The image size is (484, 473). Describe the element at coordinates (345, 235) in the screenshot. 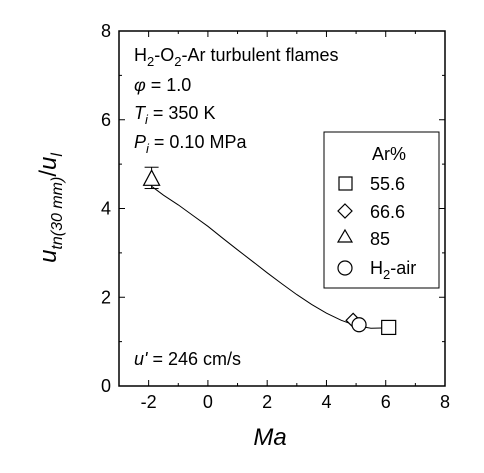

I see `legend-marker-triangle` at that location.